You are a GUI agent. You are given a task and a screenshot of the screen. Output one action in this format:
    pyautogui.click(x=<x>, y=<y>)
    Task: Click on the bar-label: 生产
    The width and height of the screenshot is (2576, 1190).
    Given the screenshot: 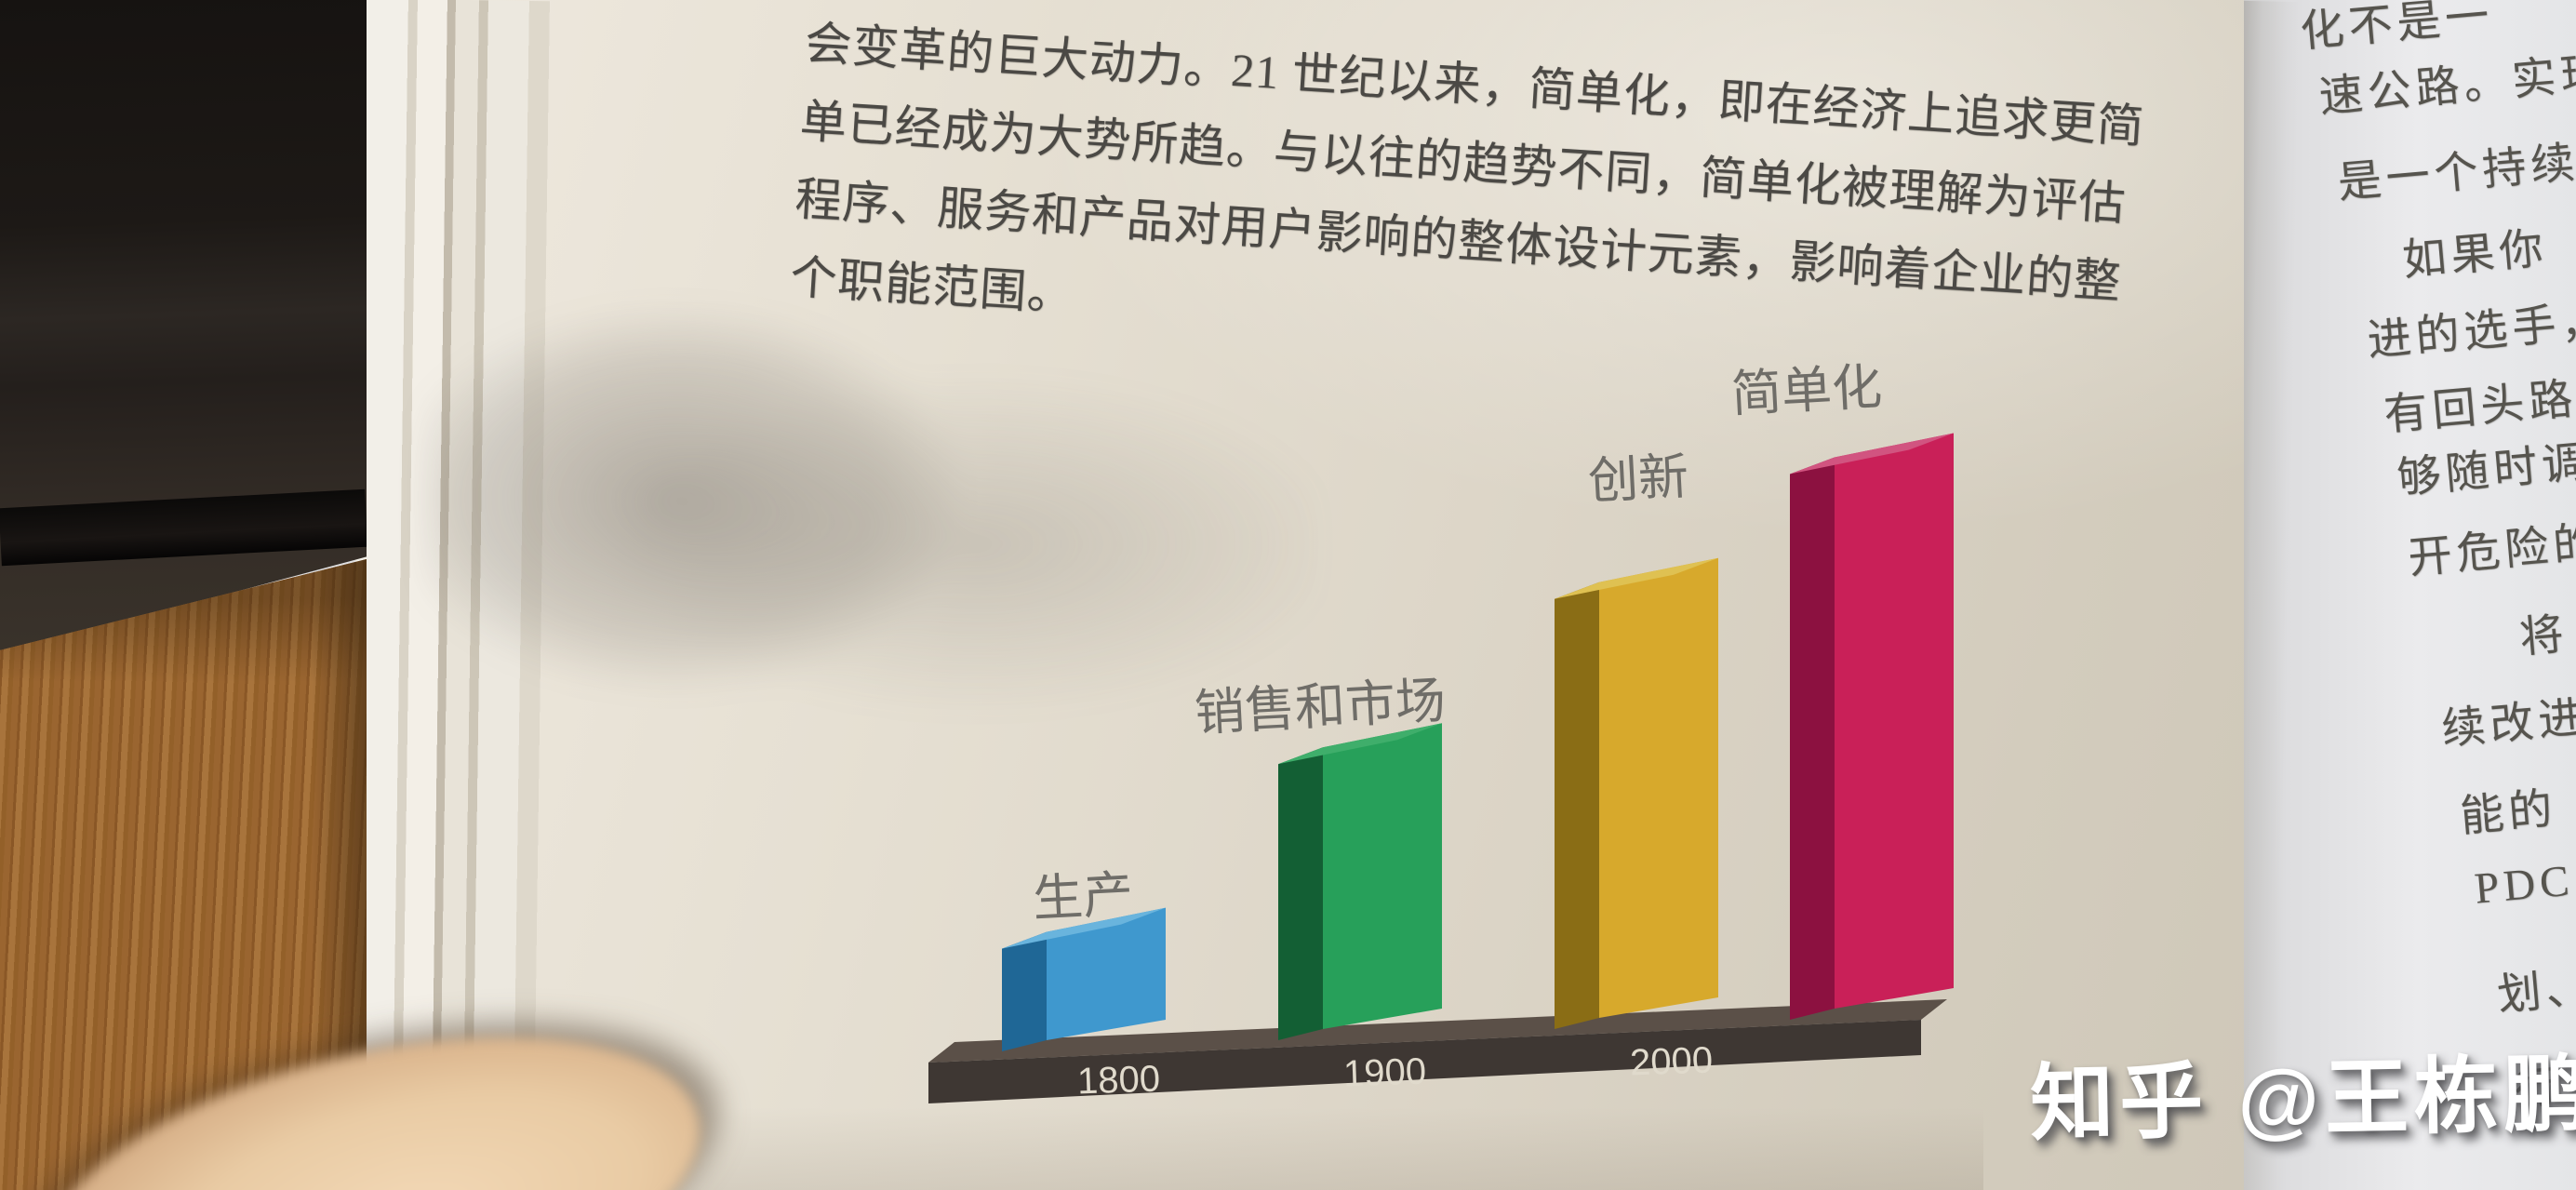 What is the action you would take?
    pyautogui.click(x=1083, y=897)
    